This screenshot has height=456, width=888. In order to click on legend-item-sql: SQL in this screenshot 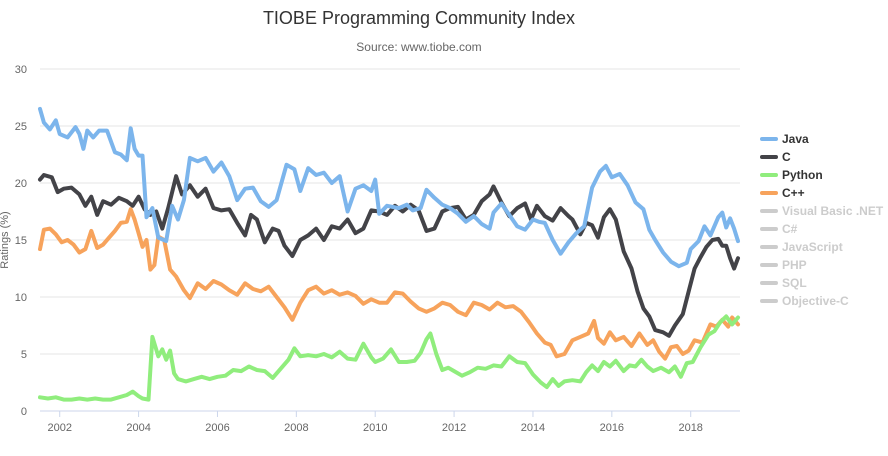, I will do `click(783, 283)`.